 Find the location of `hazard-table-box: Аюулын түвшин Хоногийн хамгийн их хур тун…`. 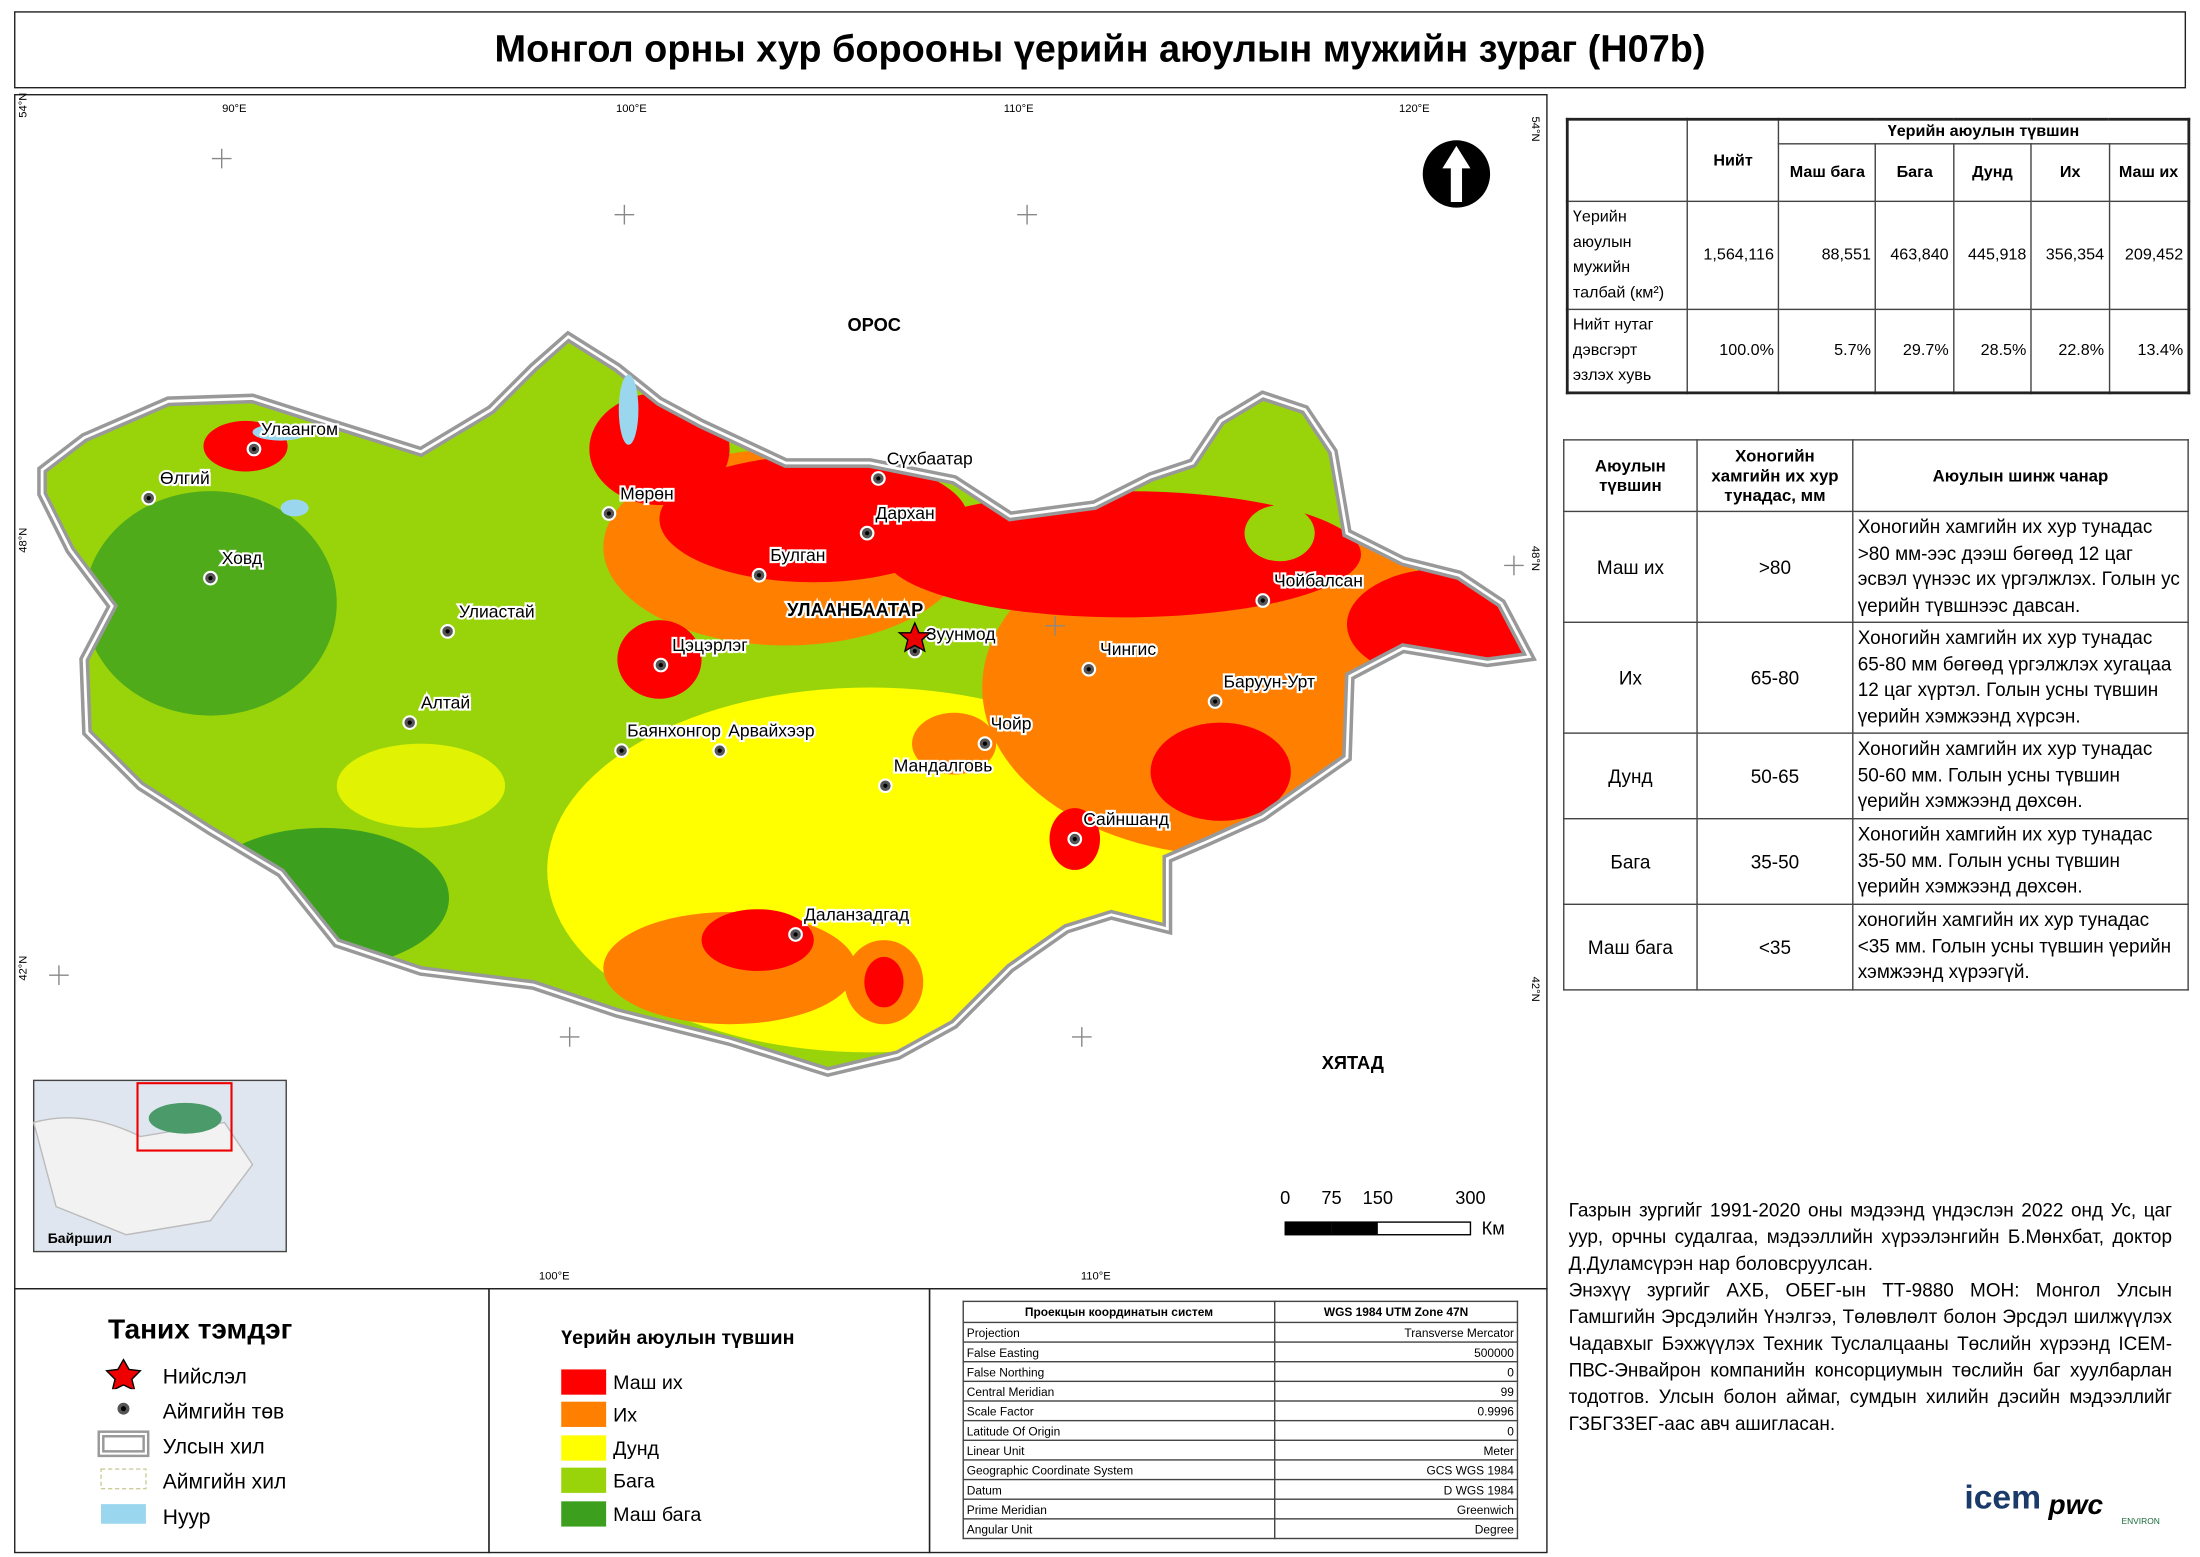

hazard-table-box: Аюулын түвшин Хоногийн хамгийн их хур тун… is located at coordinates (1876, 715).